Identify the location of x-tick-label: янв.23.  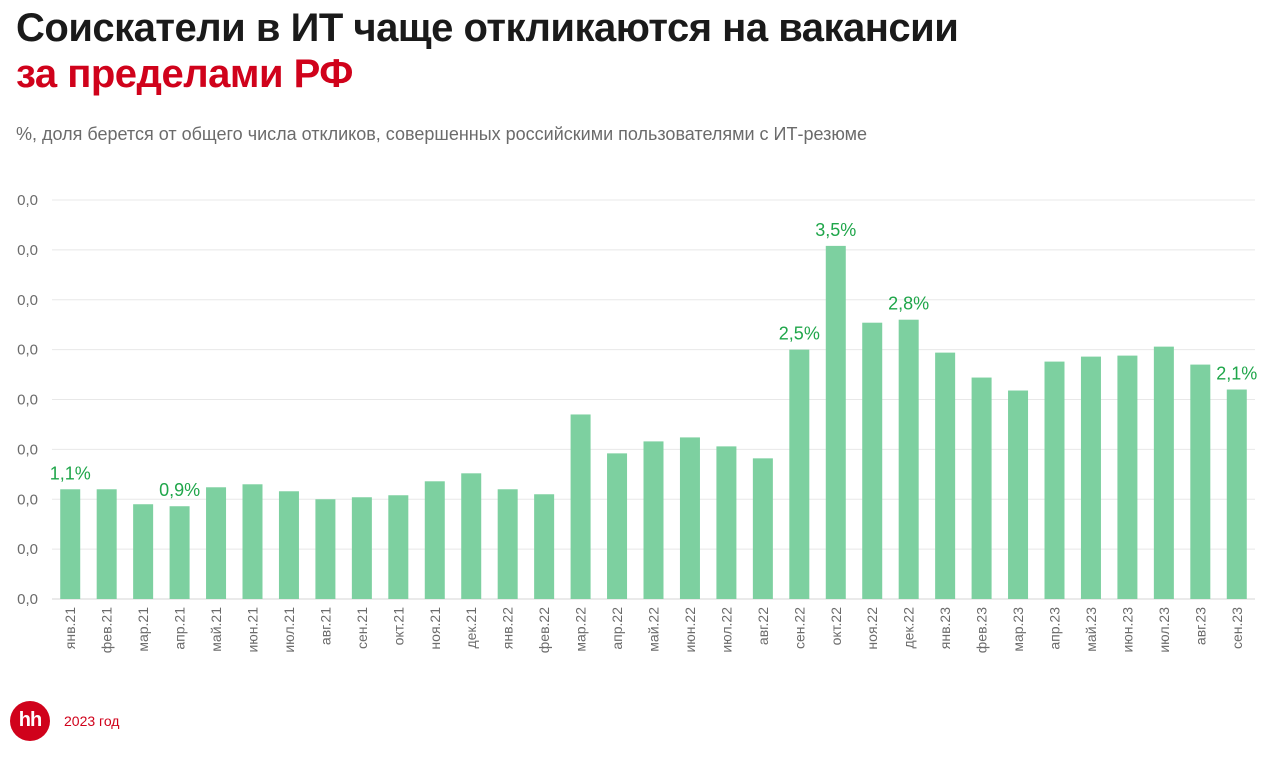
(945, 628).